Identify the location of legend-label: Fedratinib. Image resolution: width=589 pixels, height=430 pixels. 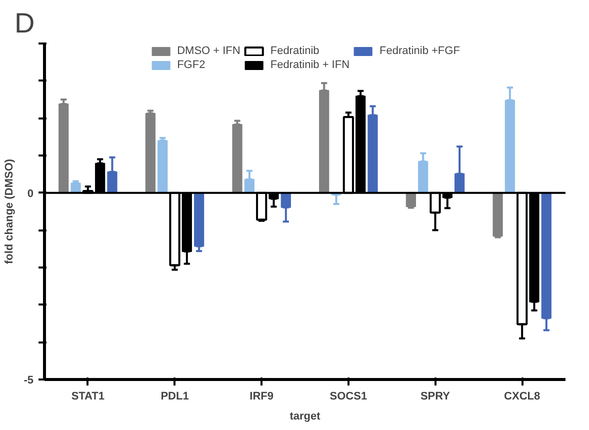
(295, 51).